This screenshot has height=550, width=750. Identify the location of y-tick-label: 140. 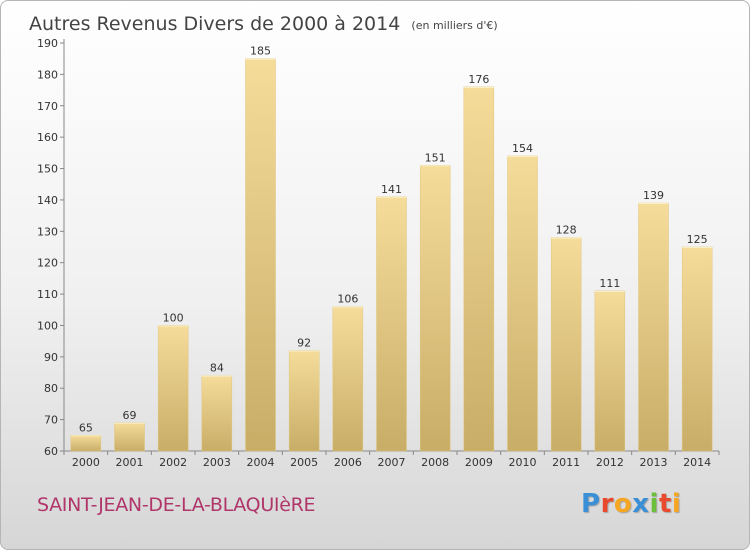
(47, 200).